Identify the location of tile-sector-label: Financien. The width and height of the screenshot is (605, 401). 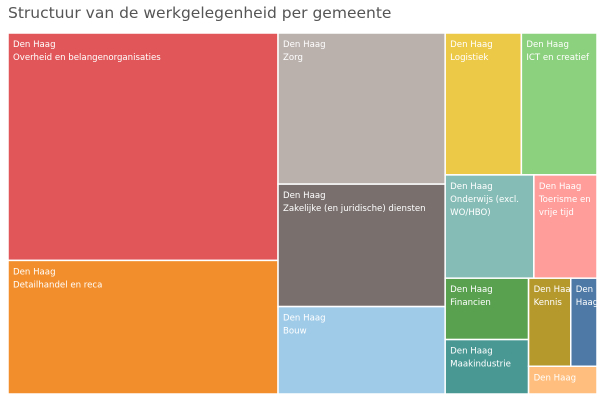
(470, 303).